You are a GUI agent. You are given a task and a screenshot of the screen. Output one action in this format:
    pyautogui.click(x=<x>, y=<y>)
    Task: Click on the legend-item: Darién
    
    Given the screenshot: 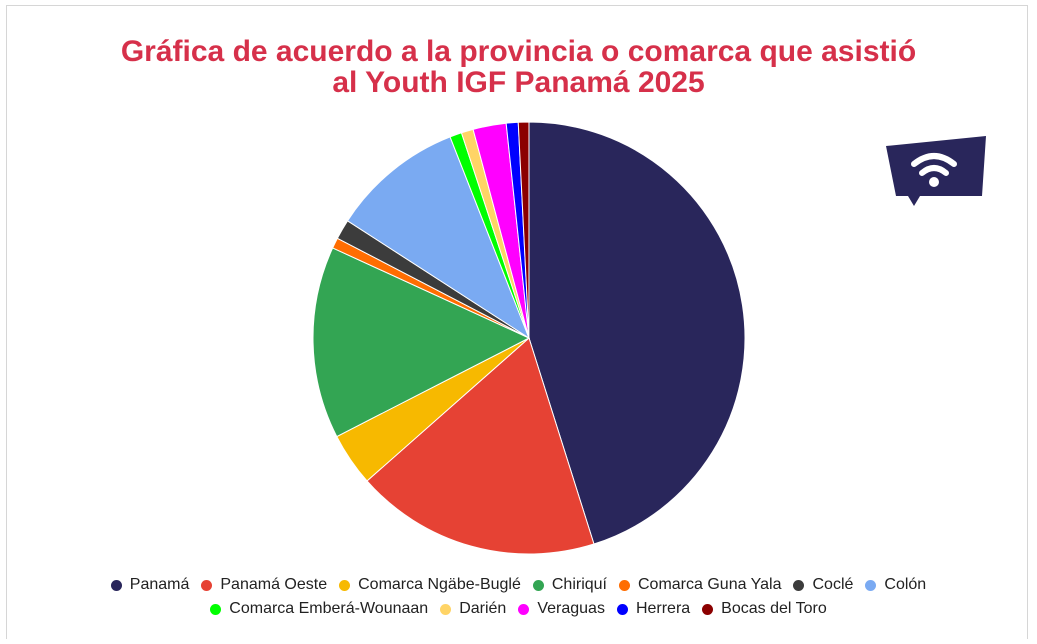 What is the action you would take?
    pyautogui.click(x=473, y=609)
    